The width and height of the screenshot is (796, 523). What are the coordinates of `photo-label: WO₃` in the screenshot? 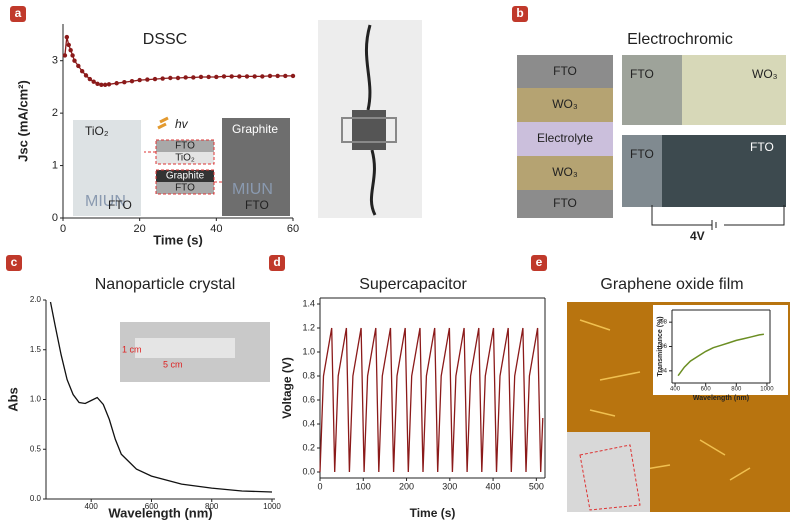 It's located at (765, 74).